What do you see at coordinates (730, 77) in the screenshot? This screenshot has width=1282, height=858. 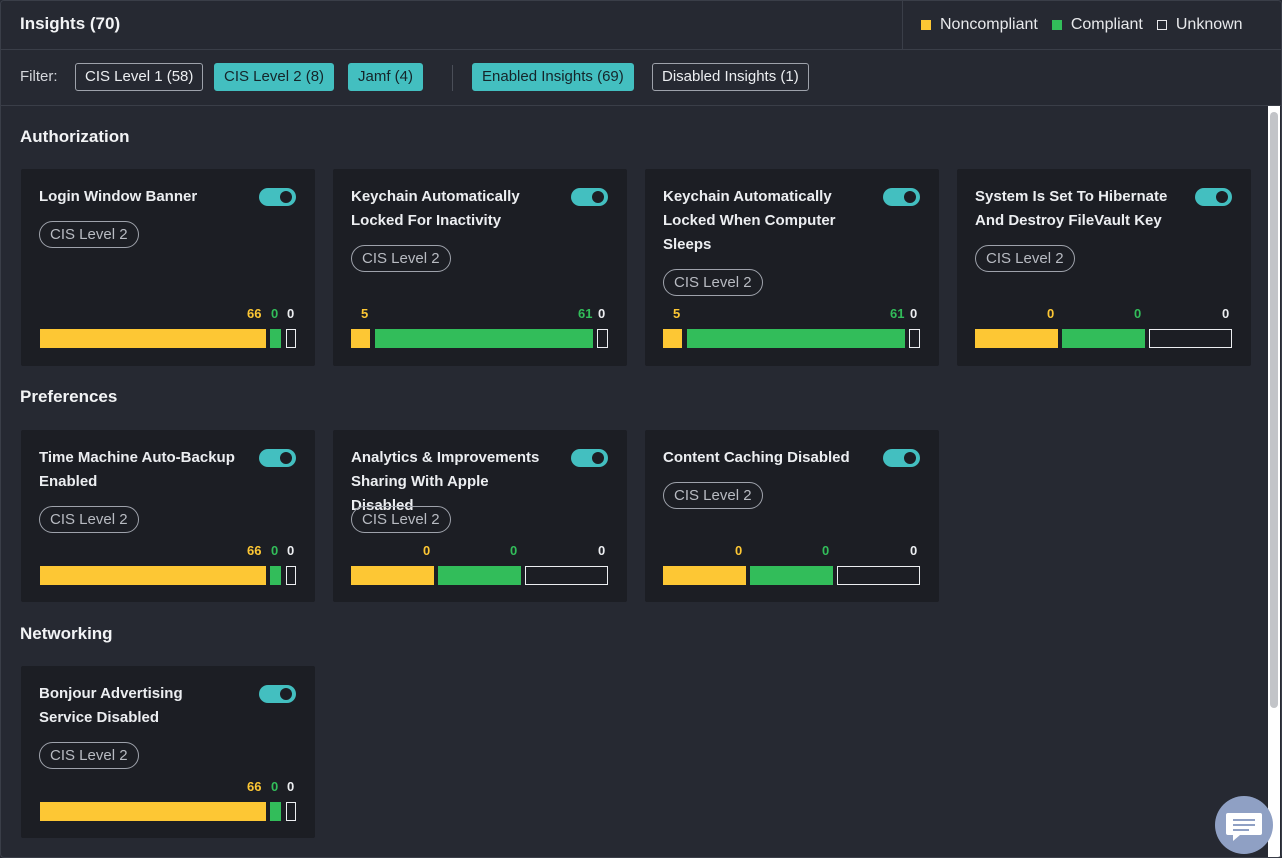 I see `filter-chip-disabled-insights: Disabled Insights (1)` at bounding box center [730, 77].